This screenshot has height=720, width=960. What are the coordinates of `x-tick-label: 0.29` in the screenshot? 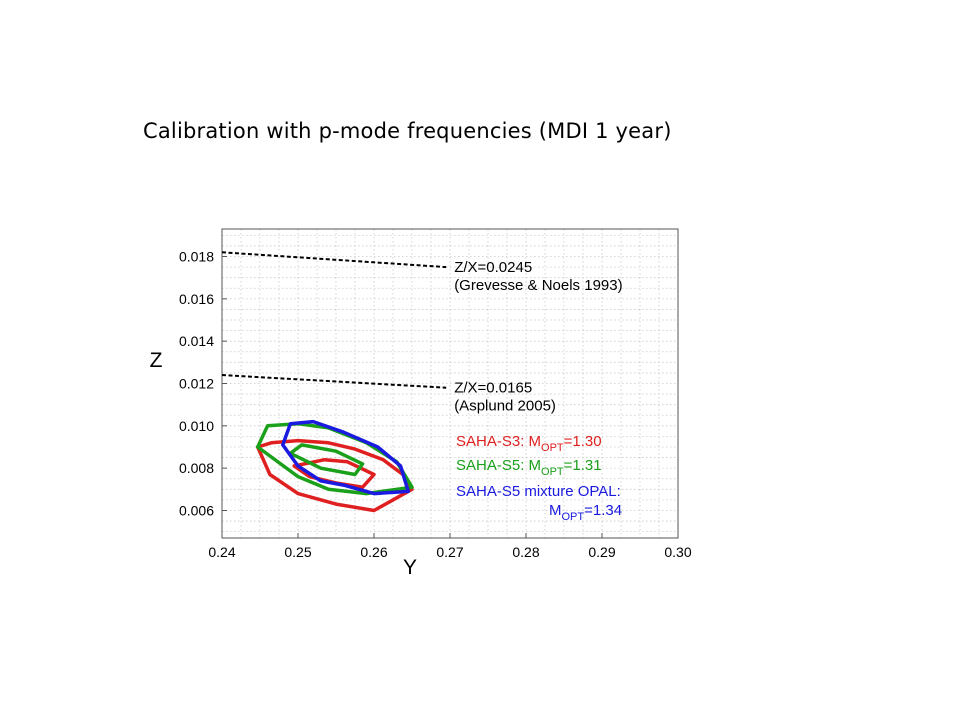 It's located at (601, 552).